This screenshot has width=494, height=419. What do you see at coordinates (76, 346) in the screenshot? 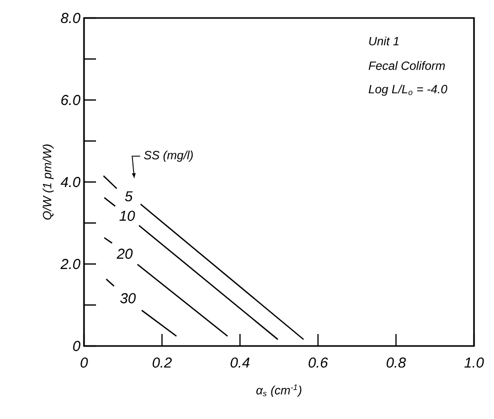
I see `y-tick-label: 0` at bounding box center [76, 346].